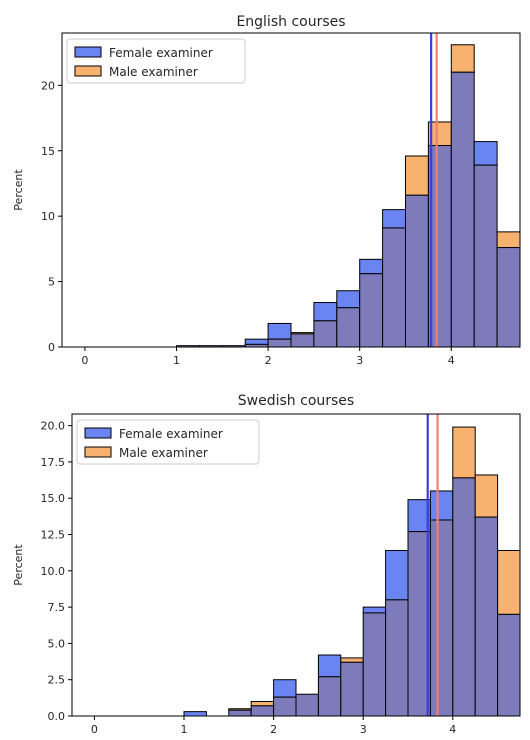  Describe the element at coordinates (57, 643) in the screenshot. I see `y-tick-label: 5.0` at that location.